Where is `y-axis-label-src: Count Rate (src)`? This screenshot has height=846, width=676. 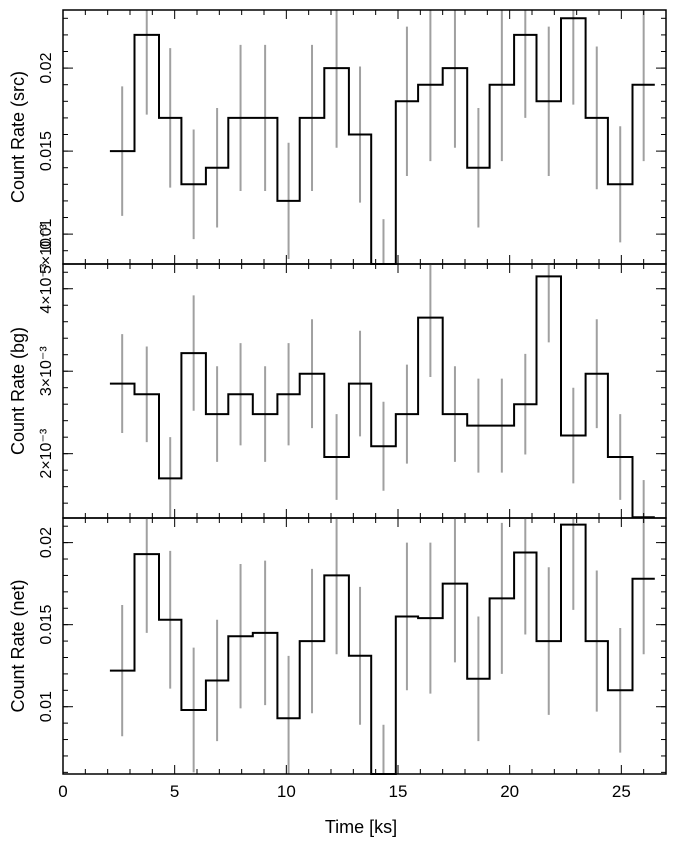 y-axis-label-src: Count Rate (src) is located at coordinates (18, 137).